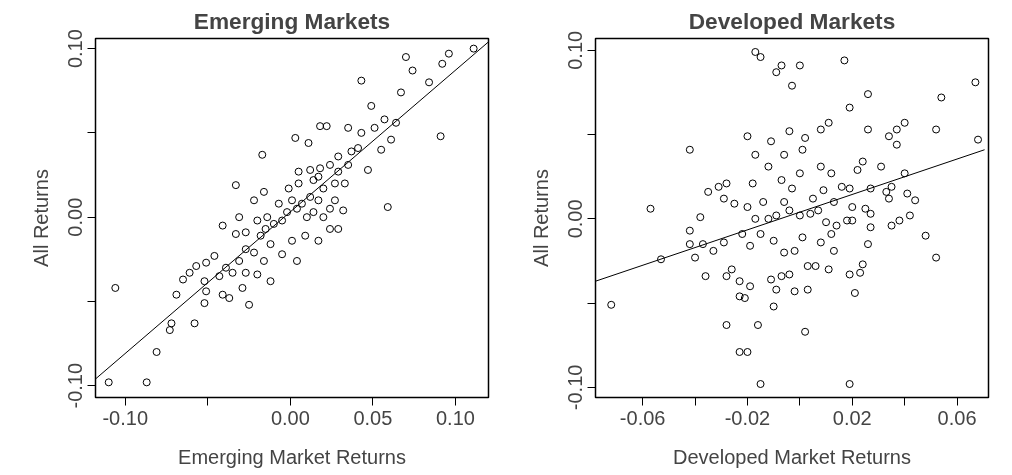 The width and height of the screenshot is (1012, 475). I want to click on x-tick-label: 0.02, so click(852, 417).